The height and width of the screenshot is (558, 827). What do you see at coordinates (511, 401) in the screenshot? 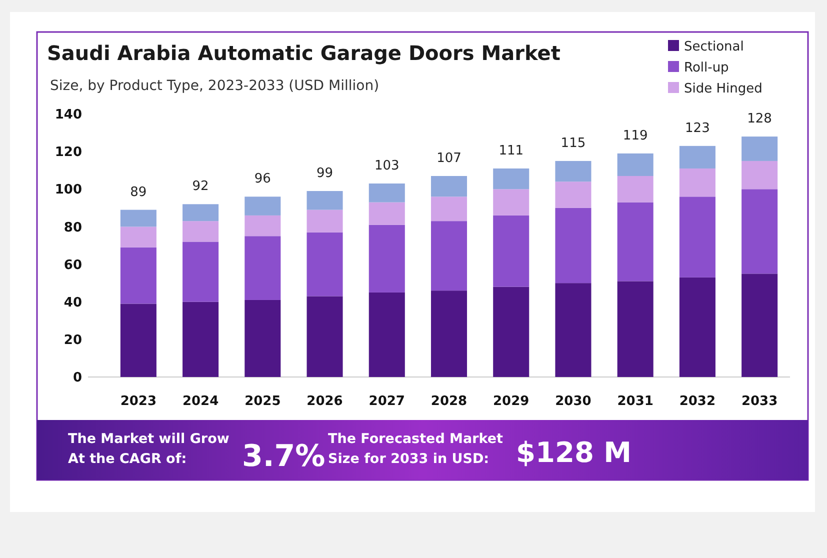
I see `x-tick-label: 2029` at bounding box center [511, 401].